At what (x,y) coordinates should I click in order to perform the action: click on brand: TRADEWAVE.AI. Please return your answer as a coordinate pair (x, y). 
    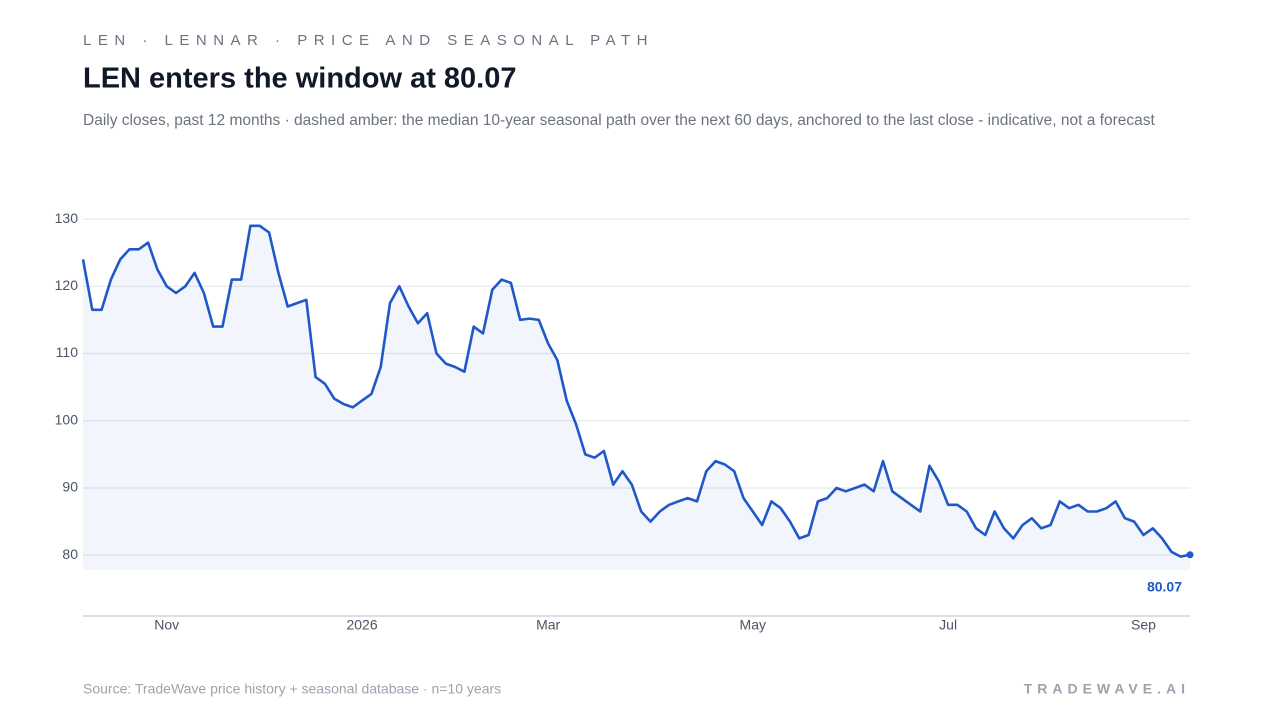
    Looking at the image, I should click on (1107, 689).